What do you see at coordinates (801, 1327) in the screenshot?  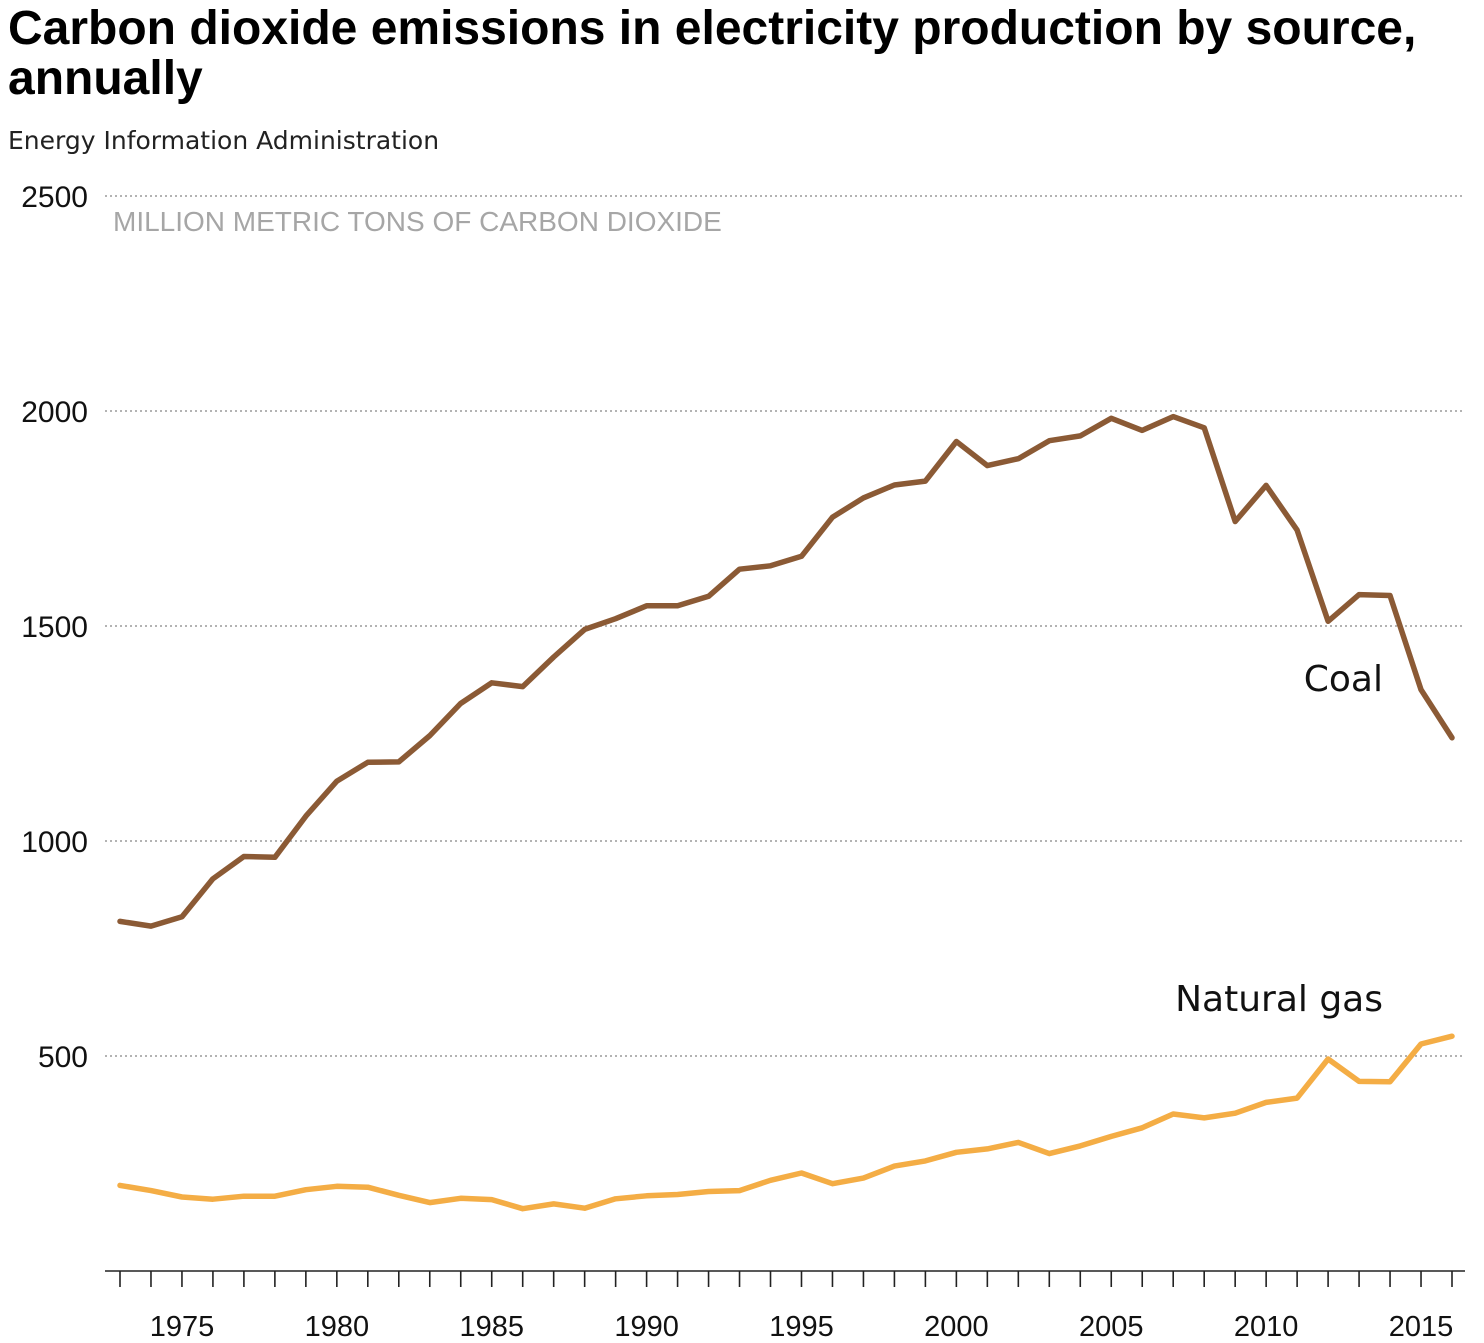 I see `x-tick-label: 1995` at bounding box center [801, 1327].